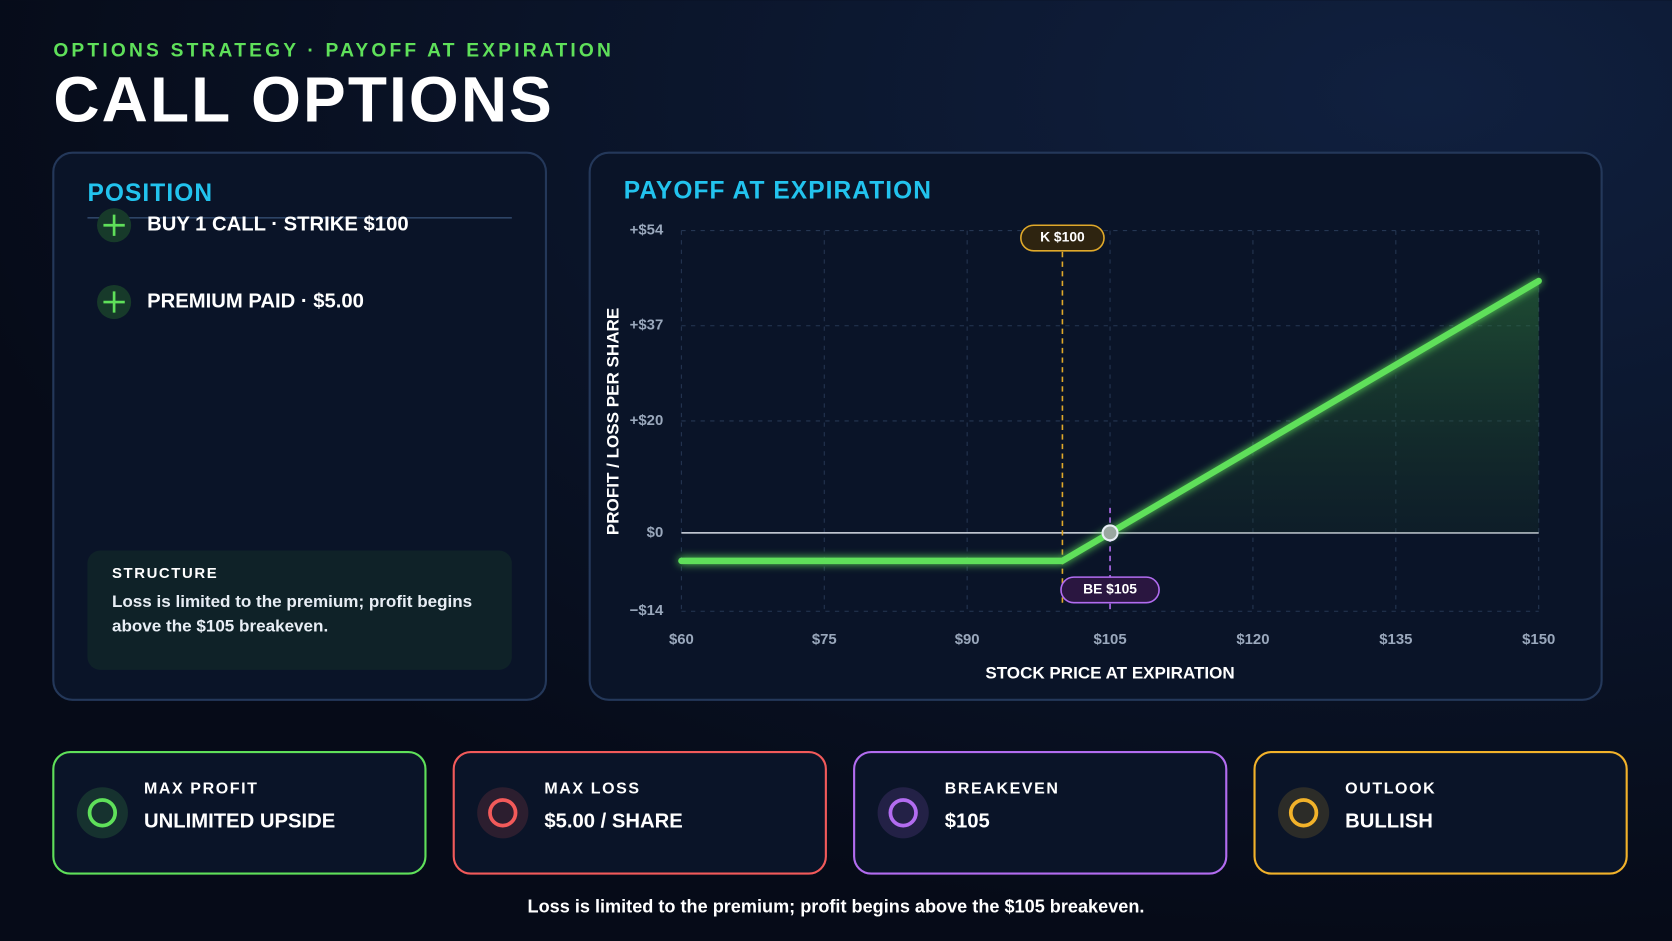  I want to click on x-tick-label: $75, so click(824, 639).